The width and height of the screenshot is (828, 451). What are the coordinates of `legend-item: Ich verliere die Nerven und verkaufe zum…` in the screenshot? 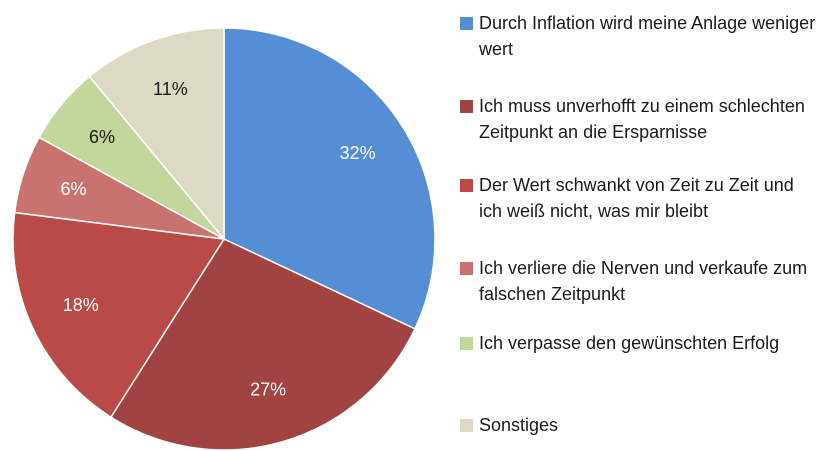 It's located at (640, 281).